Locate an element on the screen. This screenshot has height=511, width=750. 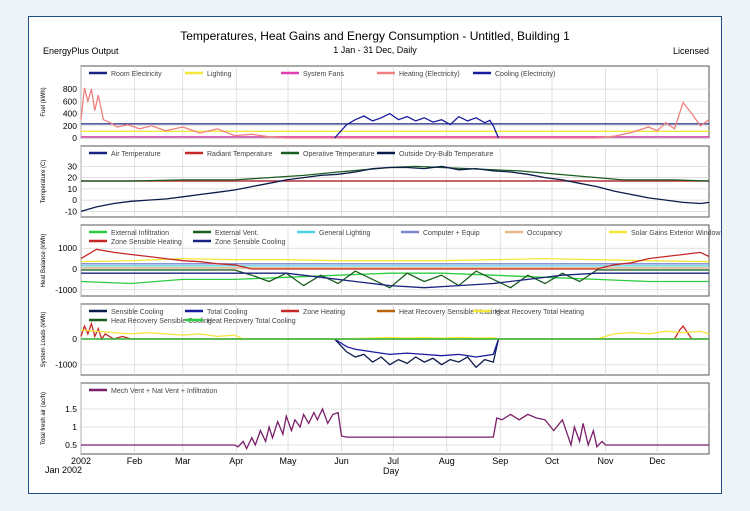
x-tick-label: Oct is located at coordinates (552, 461).